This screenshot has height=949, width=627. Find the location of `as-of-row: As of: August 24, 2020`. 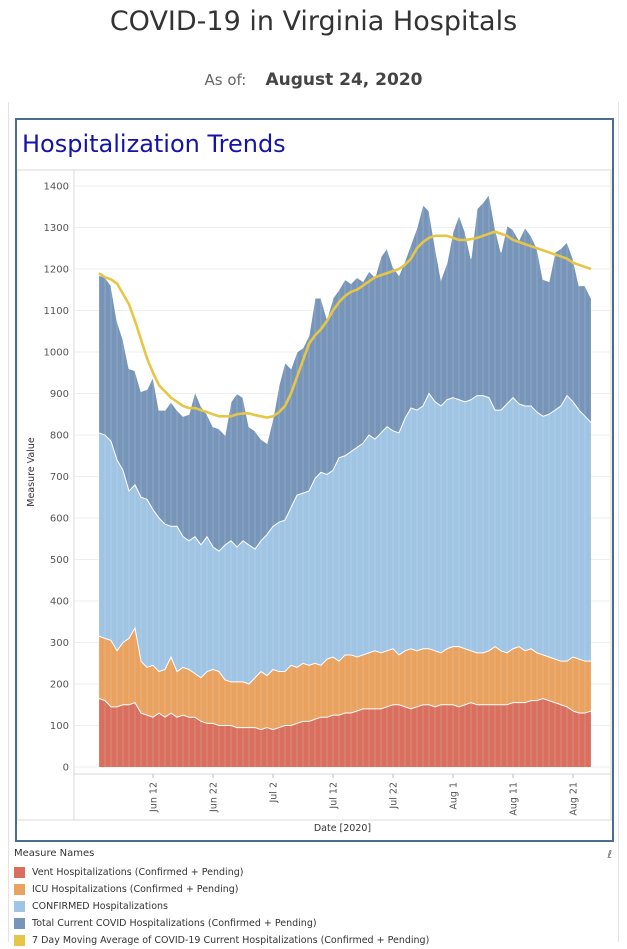

as-of-row: As of: August 24, 2020 is located at coordinates (313, 80).